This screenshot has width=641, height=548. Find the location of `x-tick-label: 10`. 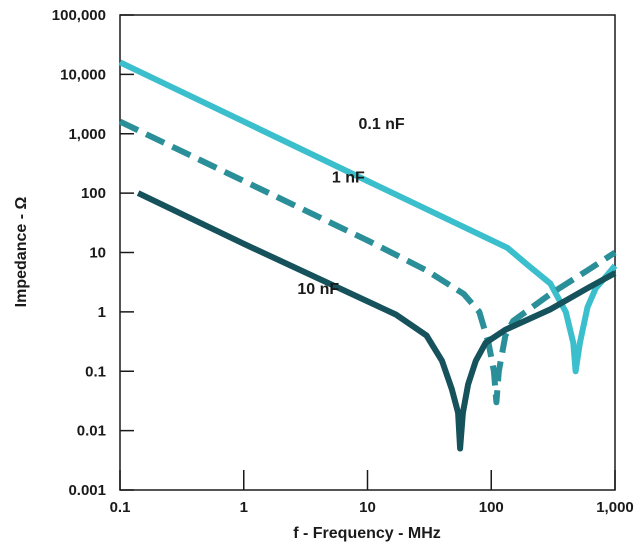

x-tick-label: 10 is located at coordinates (367, 507).